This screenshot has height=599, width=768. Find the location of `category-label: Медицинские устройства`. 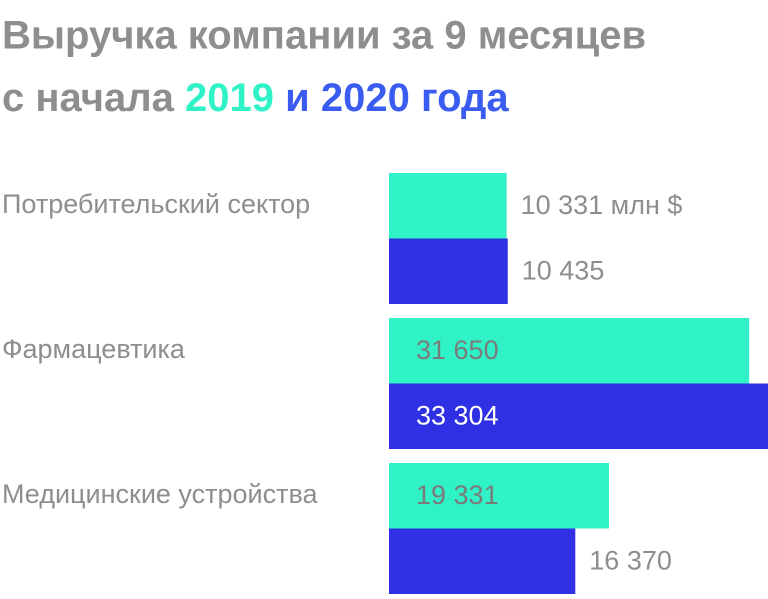

category-label: Медицинские устройства is located at coordinates (160, 494).